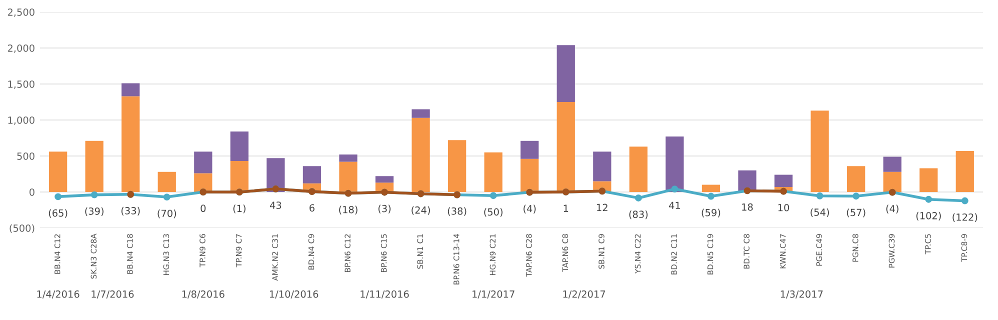 The width and height of the screenshot is (998, 320). What do you see at coordinates (21, 120) in the screenshot?
I see `y-tick-label: 1,000` at bounding box center [21, 120].